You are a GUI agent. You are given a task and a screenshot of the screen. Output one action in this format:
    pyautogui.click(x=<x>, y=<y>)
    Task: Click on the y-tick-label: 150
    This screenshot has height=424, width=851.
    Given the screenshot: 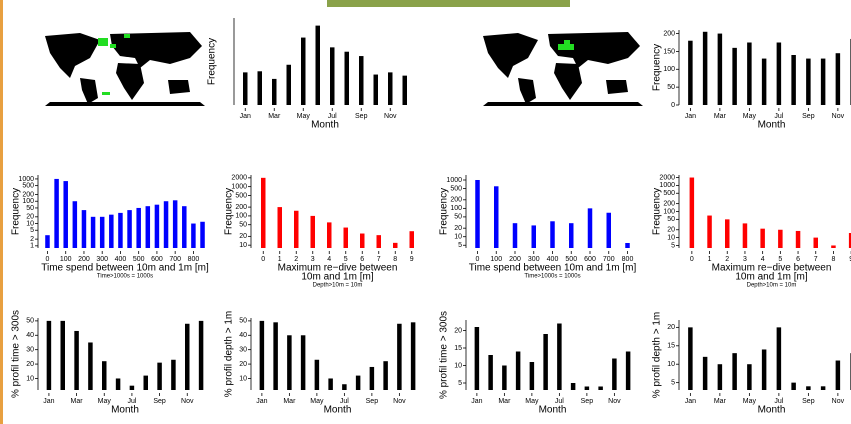 What is the action you would take?
    pyautogui.click(x=669, y=51)
    